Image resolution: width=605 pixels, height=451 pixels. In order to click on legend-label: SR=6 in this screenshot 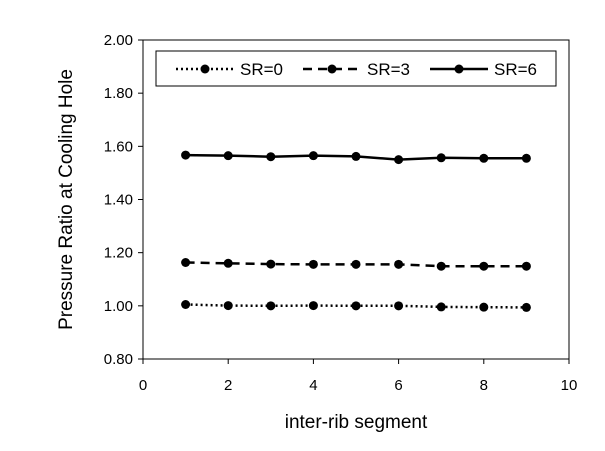, I will do `click(515, 69)`.